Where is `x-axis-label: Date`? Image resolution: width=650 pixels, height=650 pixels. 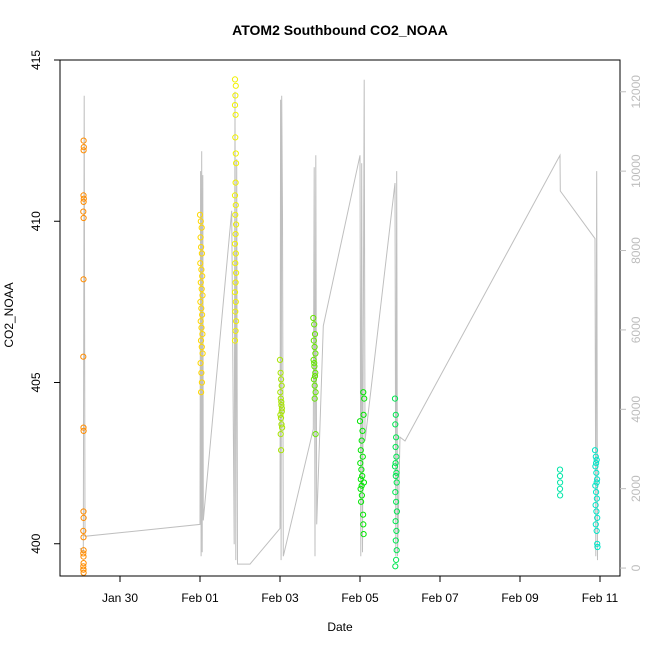
x-axis-label: Date is located at coordinates (340, 627).